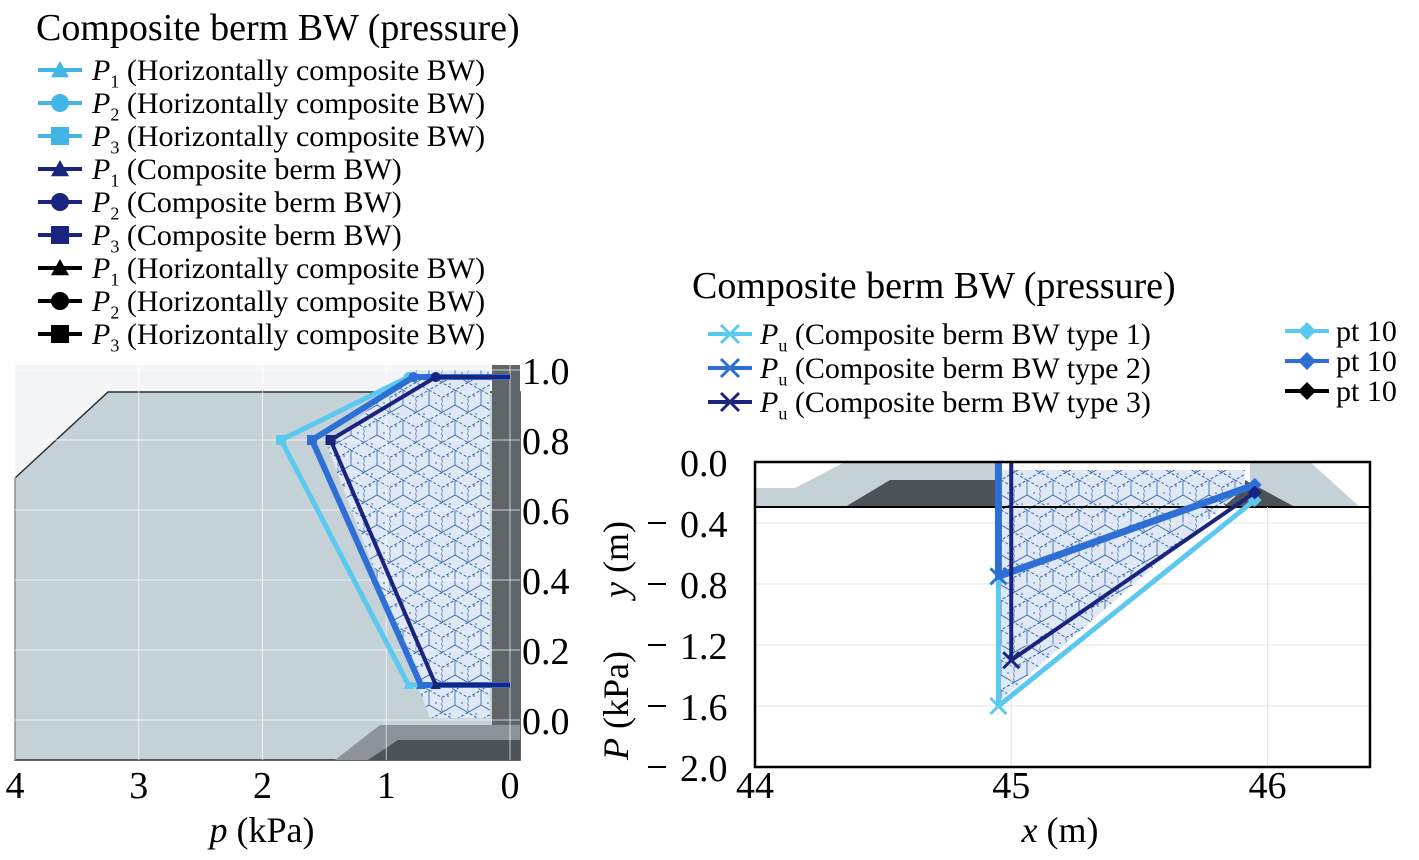 The image size is (1419, 860). I want to click on right-legend-label: Pu (Composite berm BW type 1), so click(955, 337).